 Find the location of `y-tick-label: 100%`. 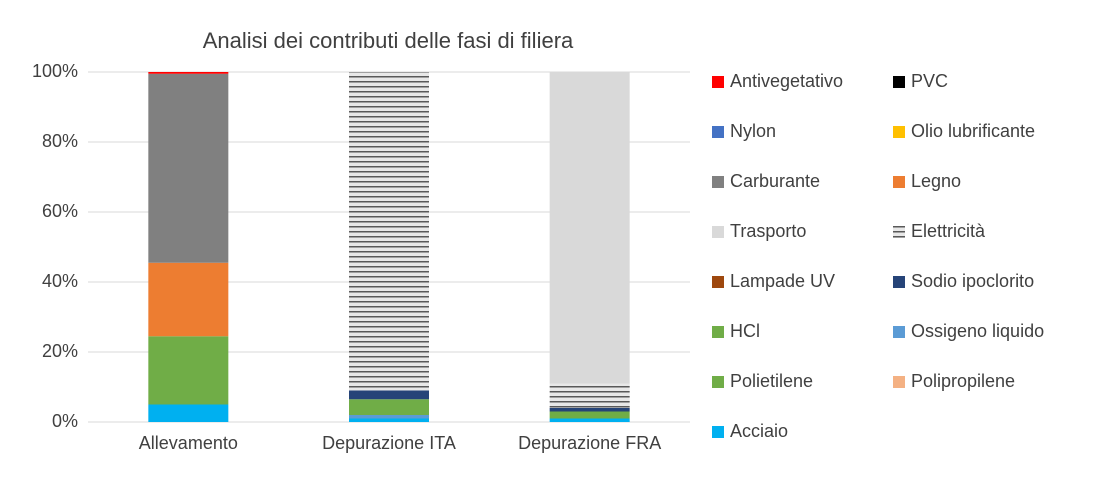

y-tick-label: 100% is located at coordinates (55, 71).